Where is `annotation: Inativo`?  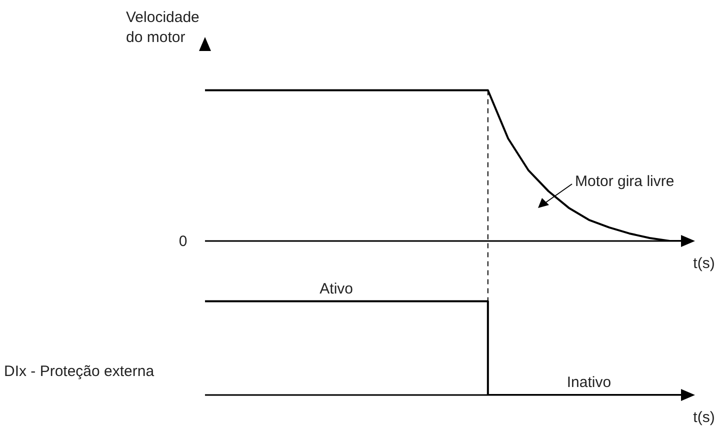 annotation: Inativo is located at coordinates (589, 382).